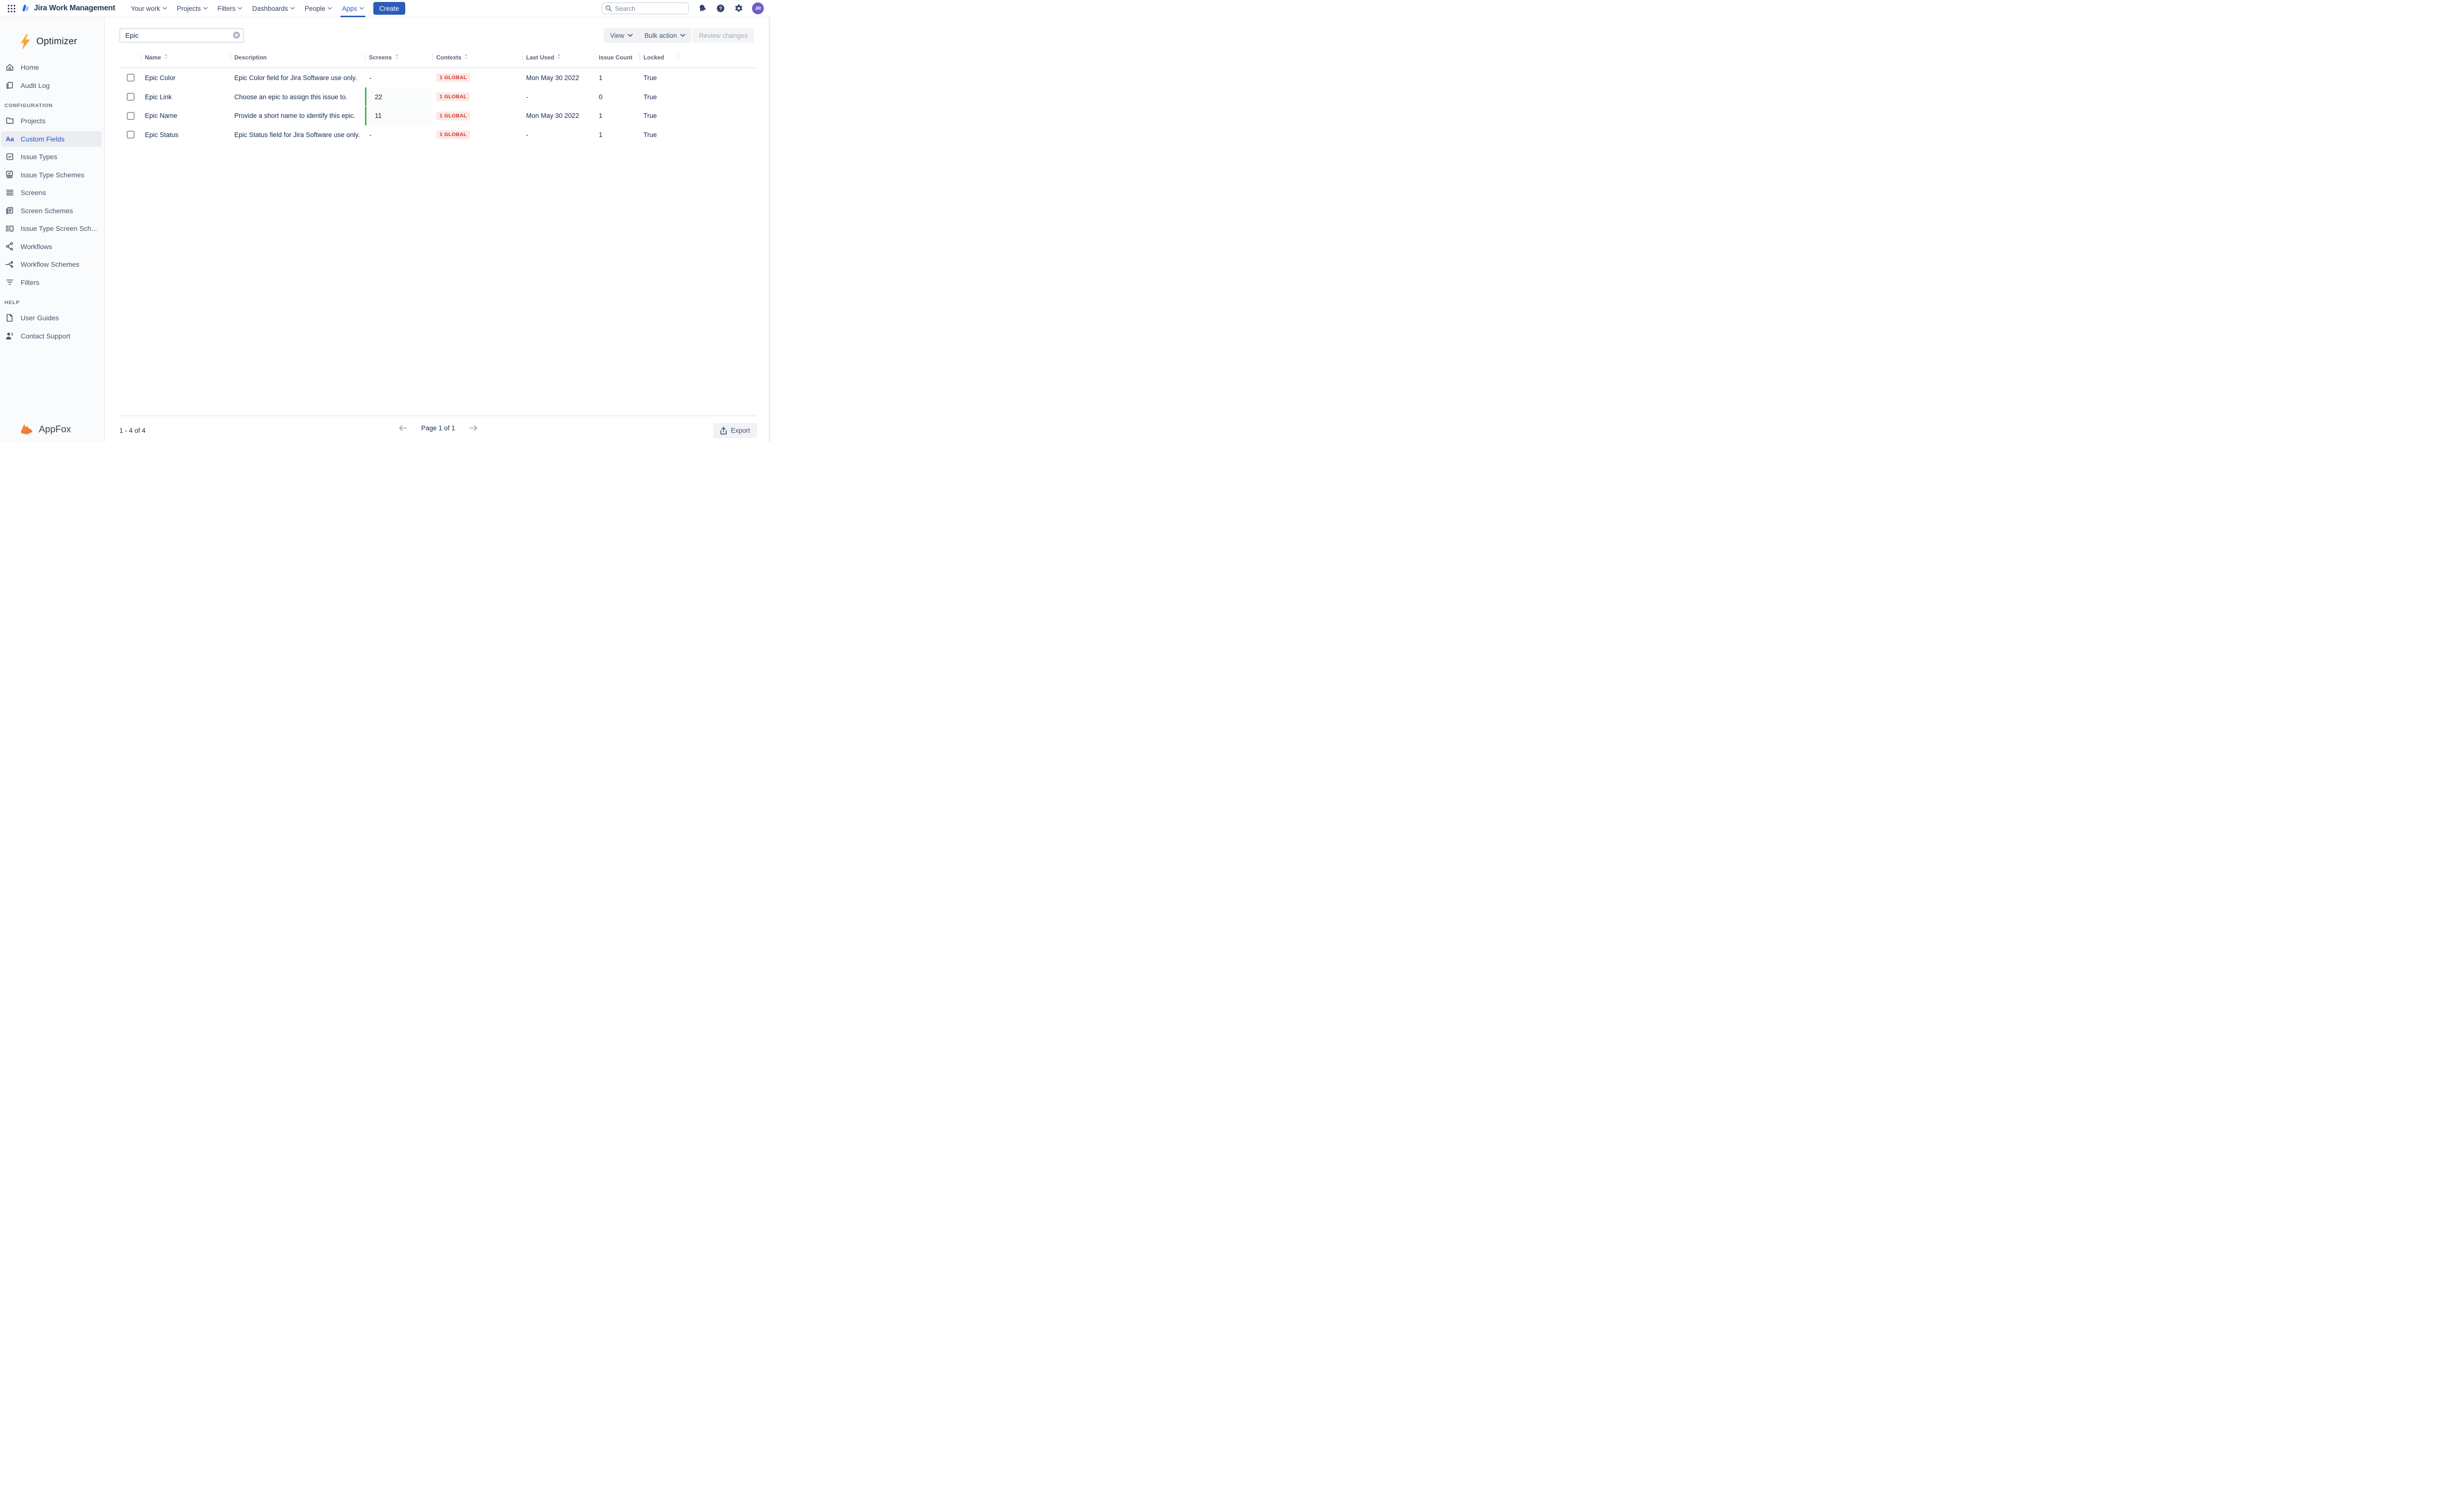 Image resolution: width=2456 pixels, height=1512 pixels. What do you see at coordinates (601, 78) in the screenshot?
I see `cell-issue-count: 1` at bounding box center [601, 78].